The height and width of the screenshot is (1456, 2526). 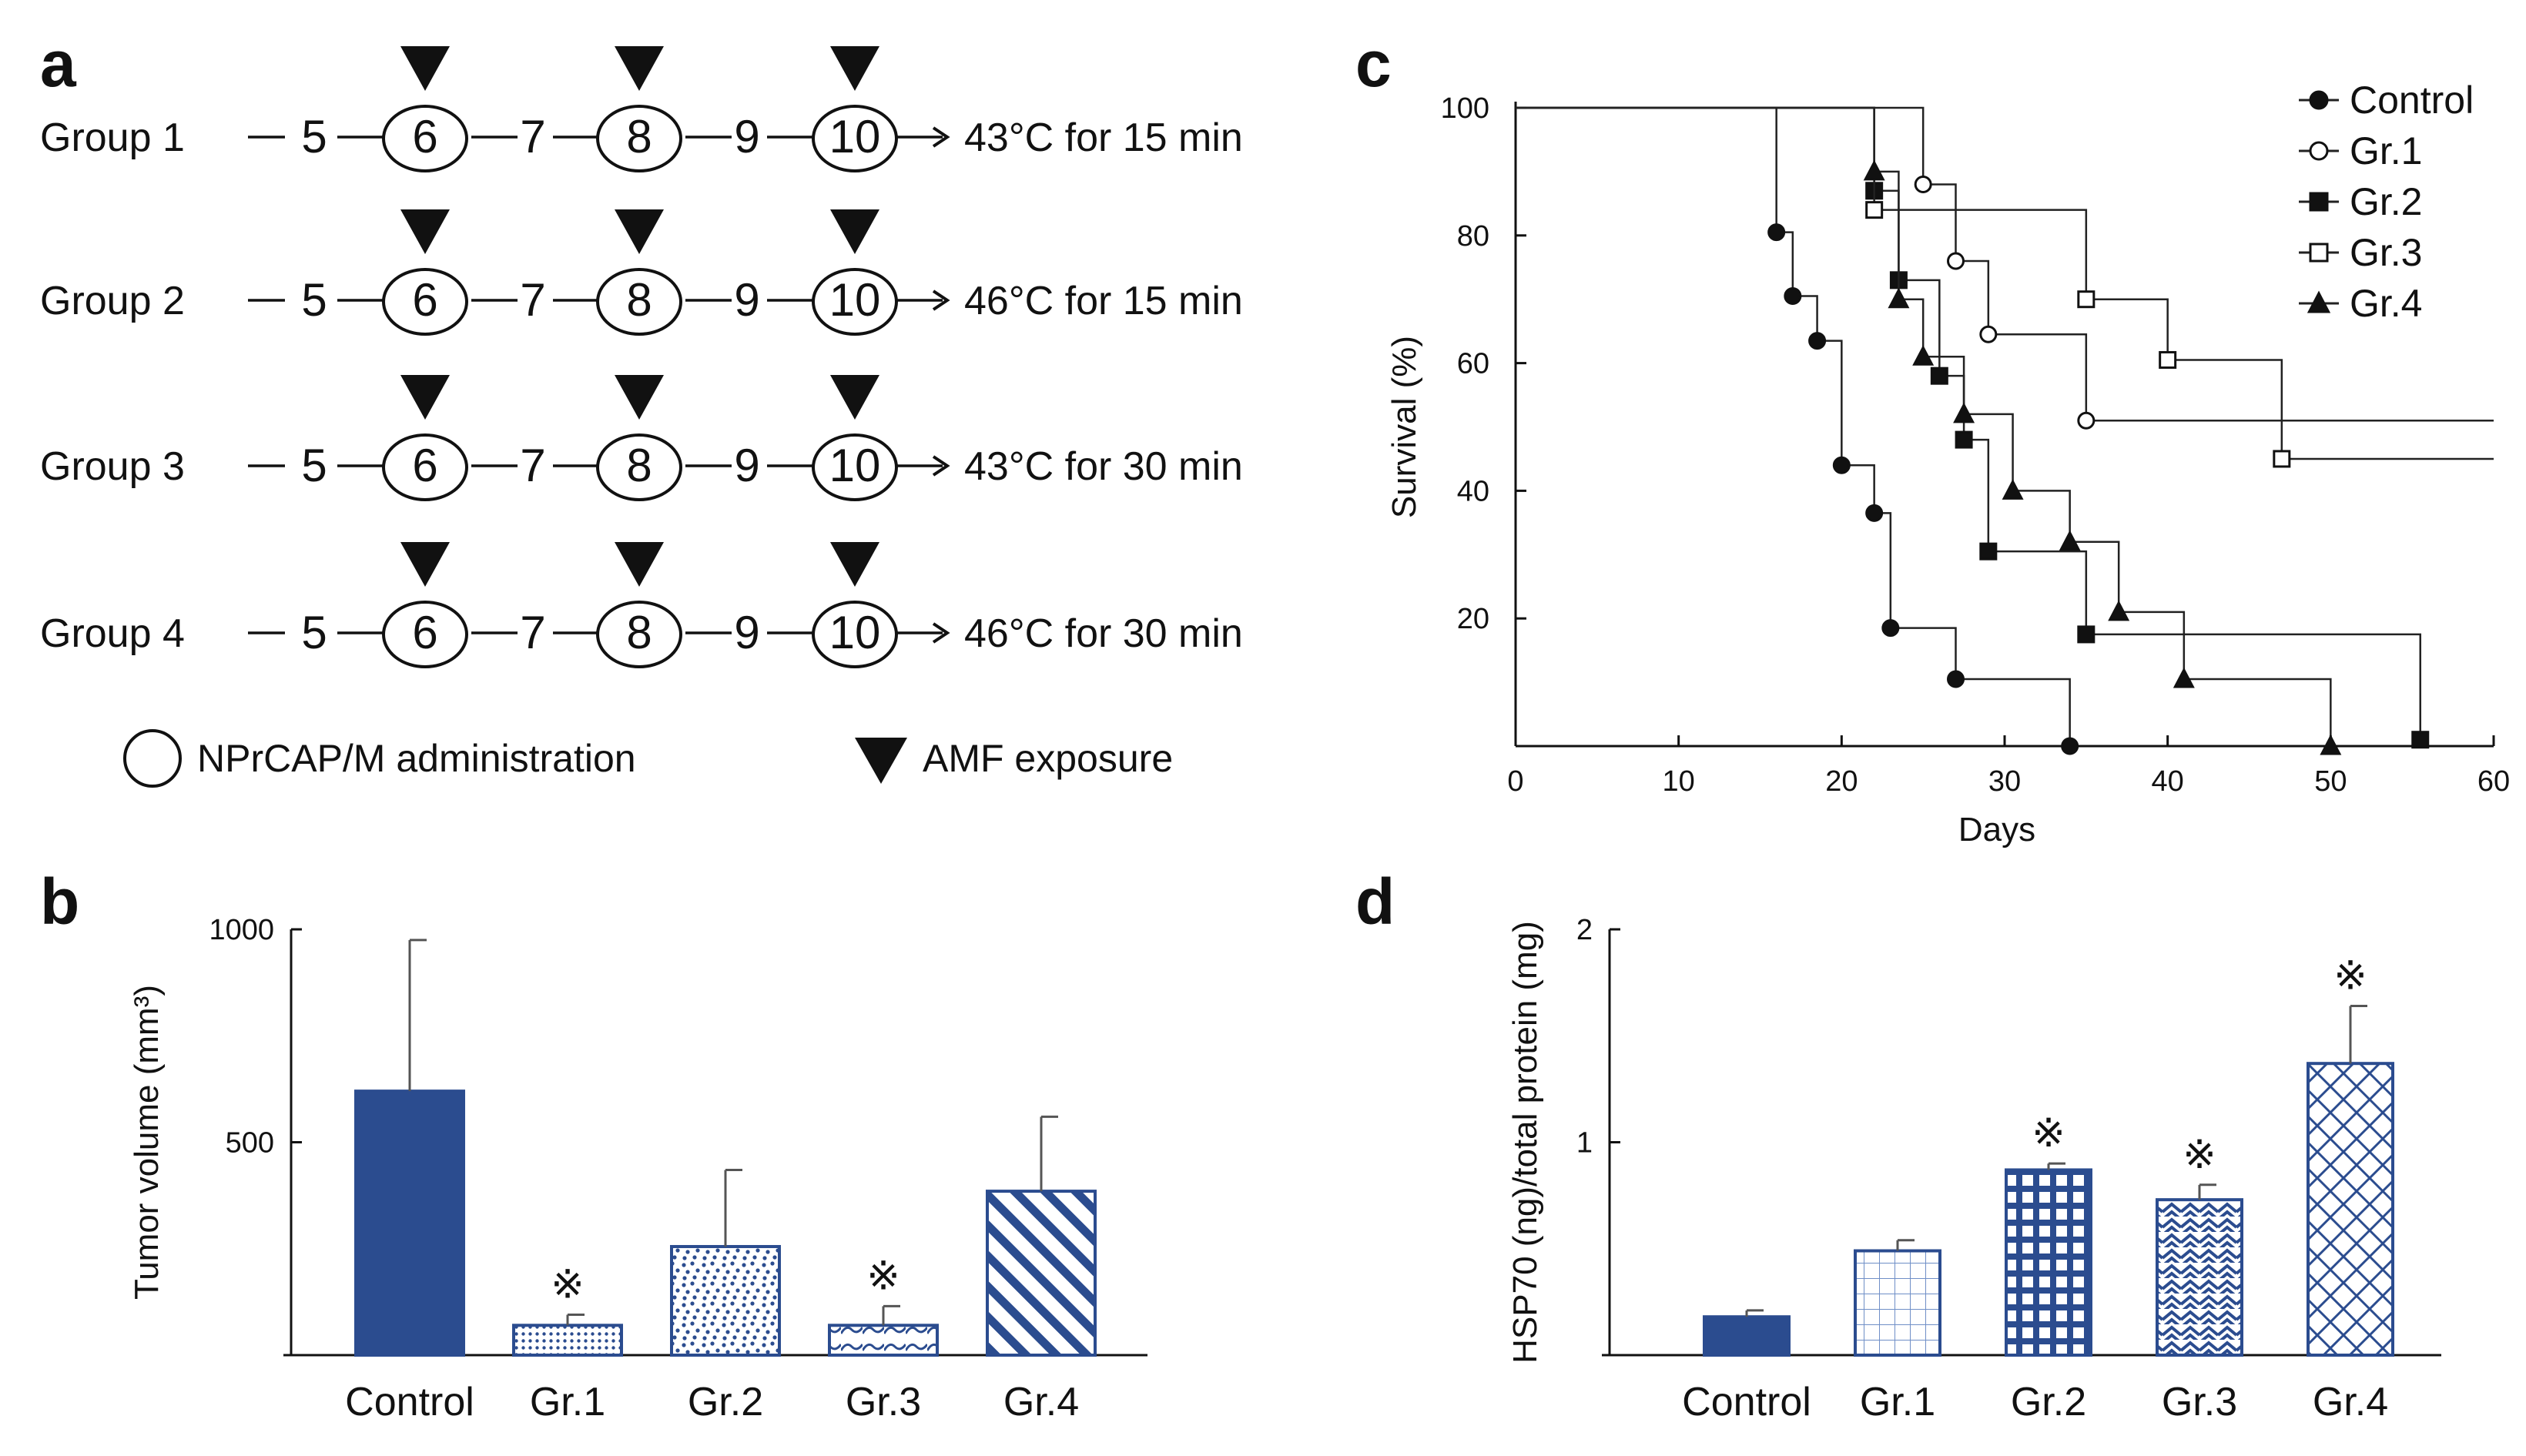 What do you see at coordinates (250, 1143) in the screenshot?
I see `y-tick-label: 500` at bounding box center [250, 1143].